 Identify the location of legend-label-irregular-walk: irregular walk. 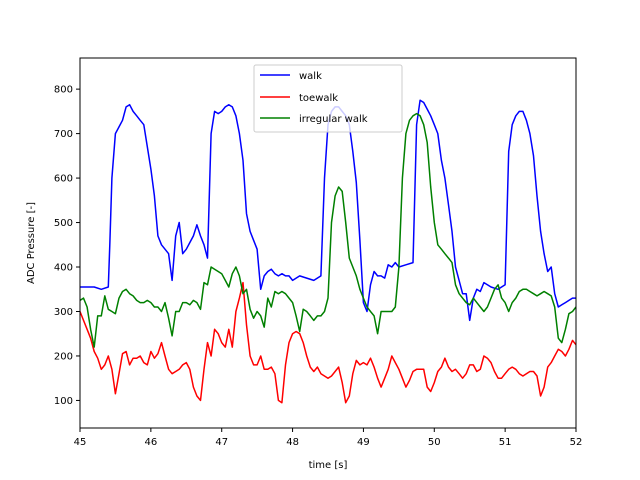
(333, 119).